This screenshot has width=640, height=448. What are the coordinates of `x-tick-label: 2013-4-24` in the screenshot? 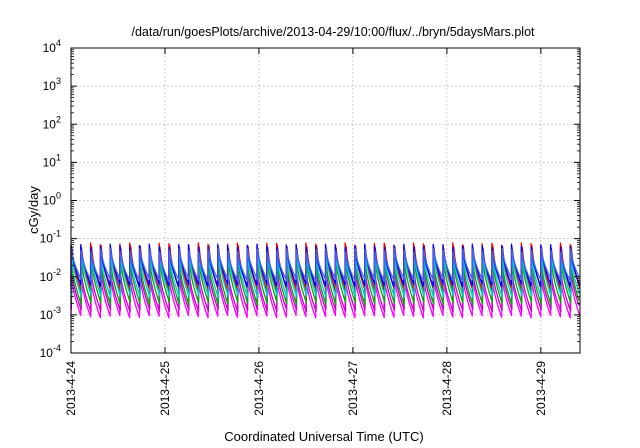 It's located at (71, 388).